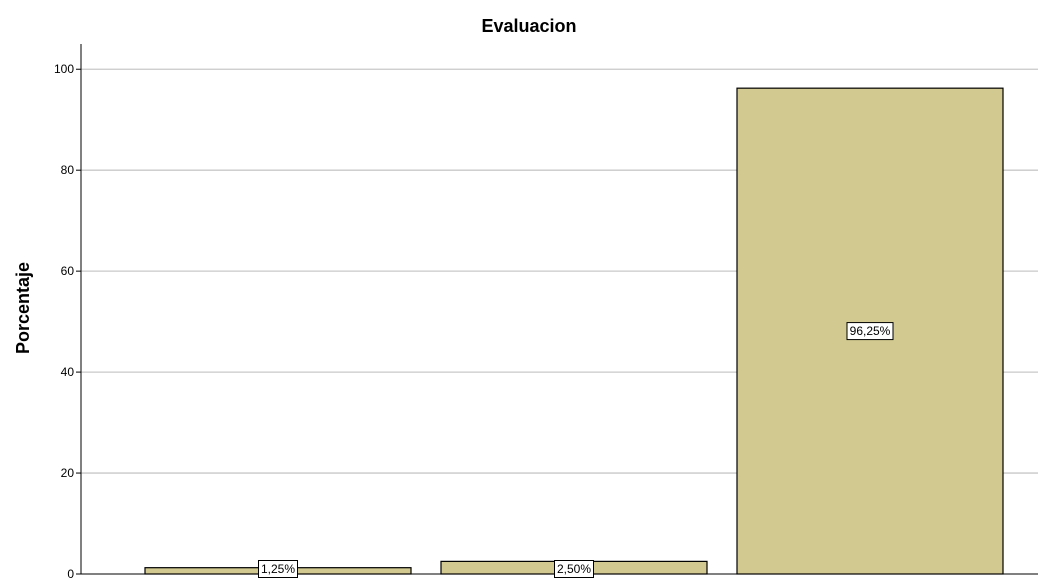  Describe the element at coordinates (574, 569) in the screenshot. I see `data-label: 2,50%` at that location.